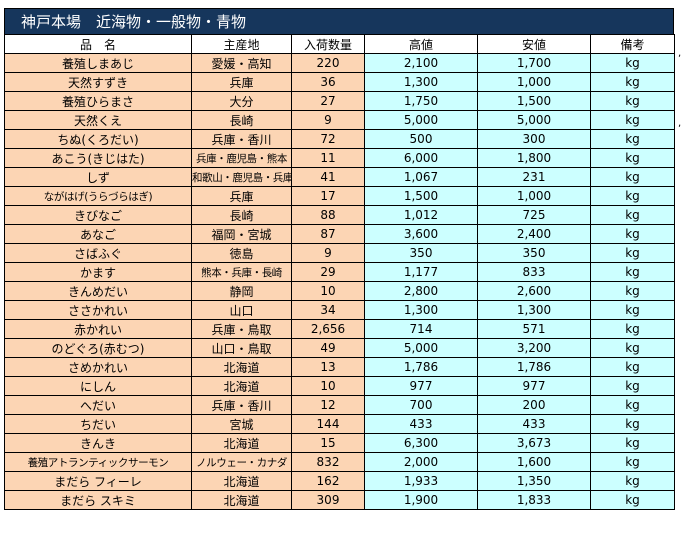  What do you see at coordinates (421, 367) in the screenshot?
I see `cell-high: 1,786` at bounding box center [421, 367].